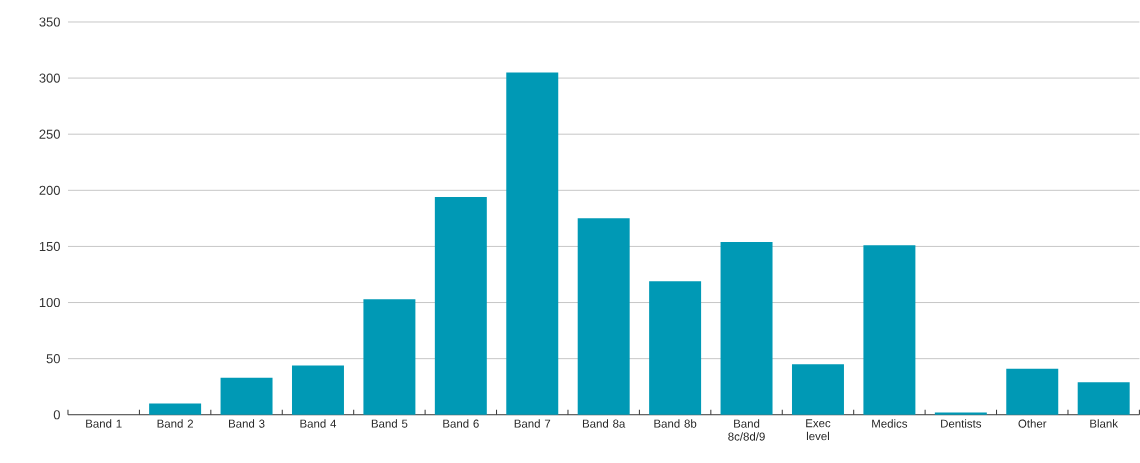  I want to click on x-tick-label: Dentists, so click(961, 423).